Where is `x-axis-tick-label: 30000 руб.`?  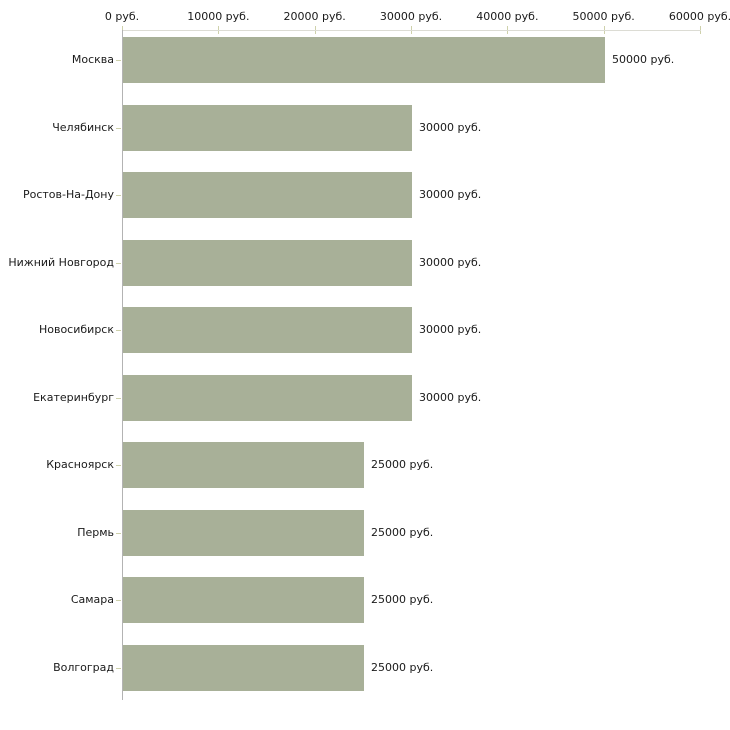
x-axis-tick-label: 30000 руб. is located at coordinates (411, 16).